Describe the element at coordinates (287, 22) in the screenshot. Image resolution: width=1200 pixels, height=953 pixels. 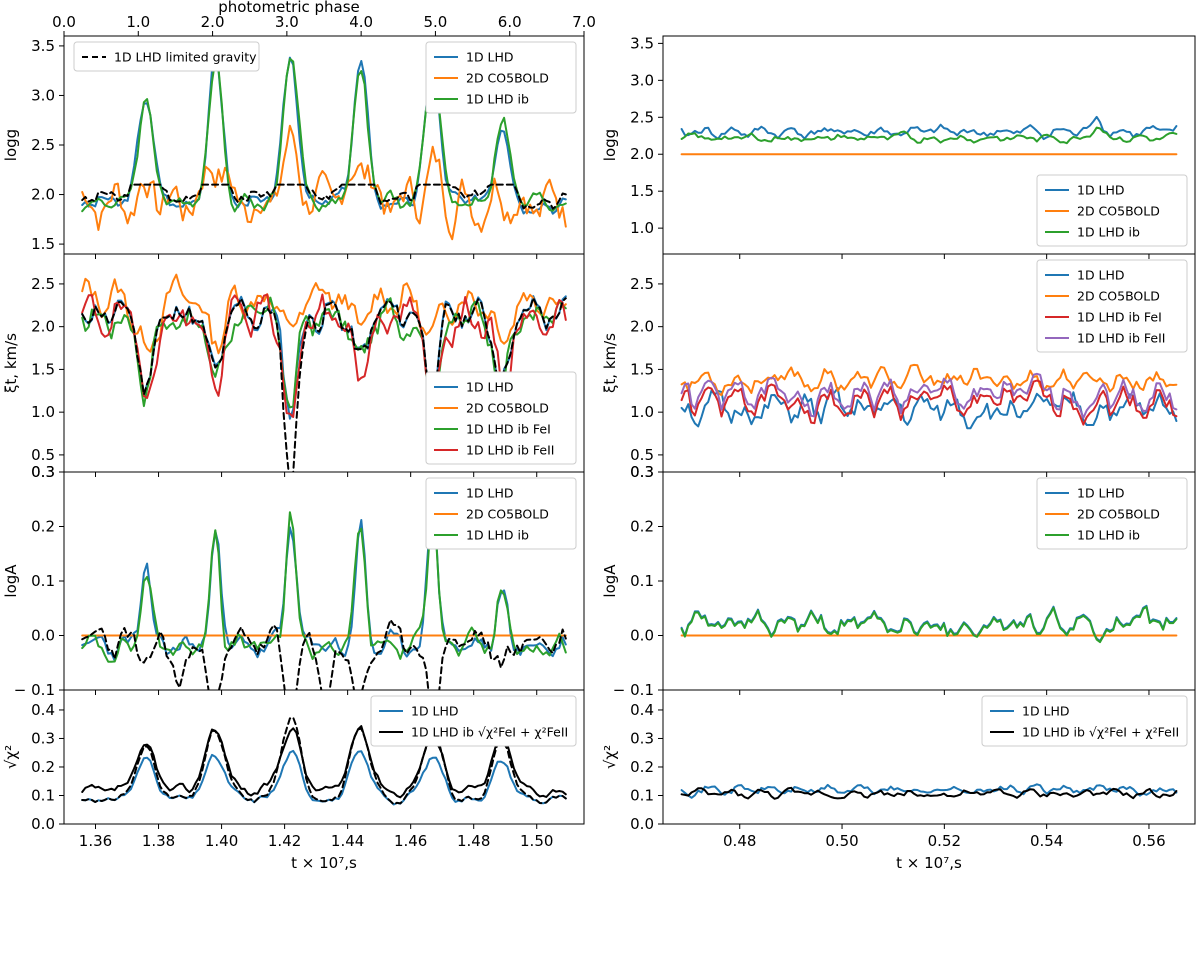
I see `top-tick-label: 3.0` at that location.